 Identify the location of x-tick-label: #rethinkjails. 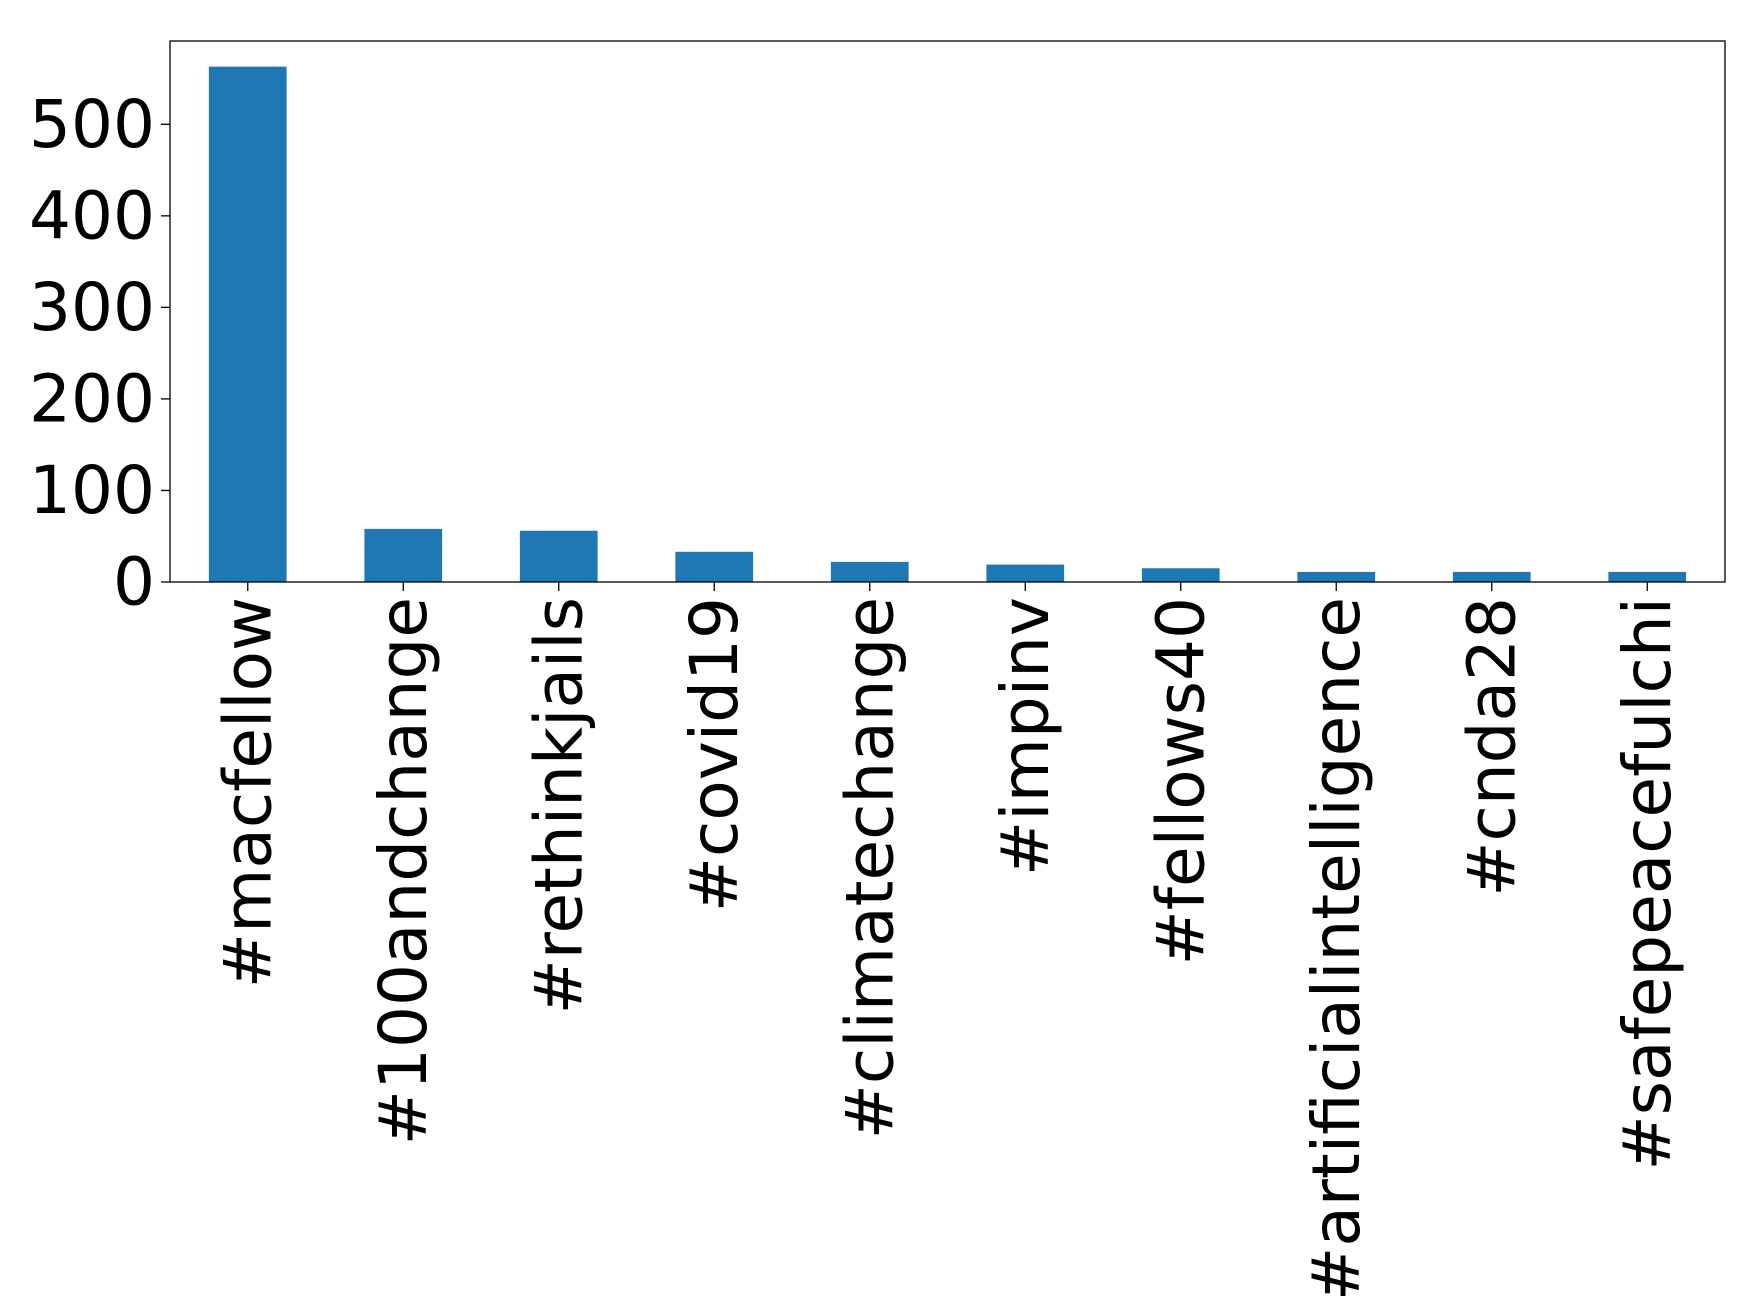
(558, 806).